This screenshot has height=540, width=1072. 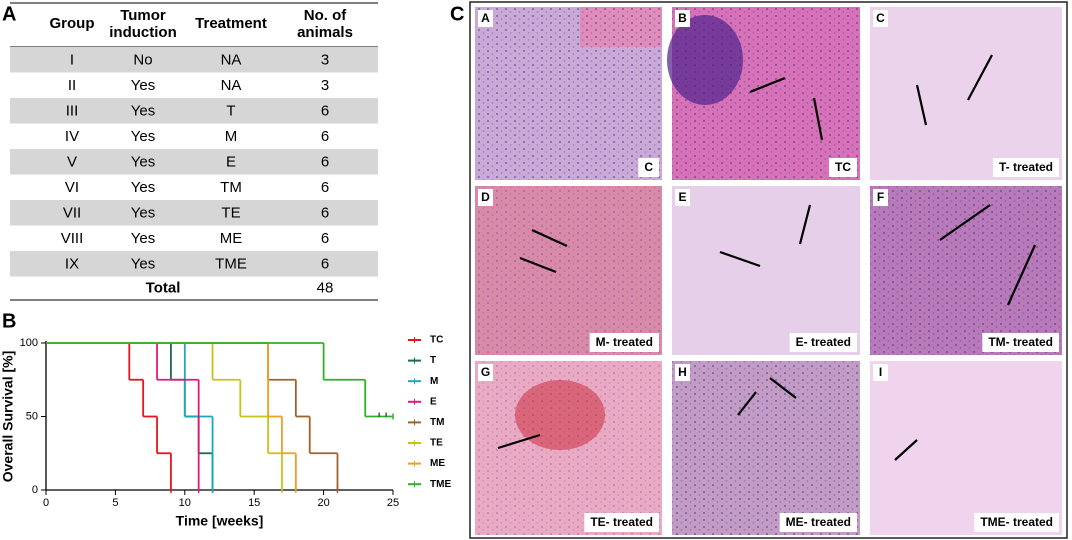 I want to click on table-cell: II, so click(x=72, y=85).